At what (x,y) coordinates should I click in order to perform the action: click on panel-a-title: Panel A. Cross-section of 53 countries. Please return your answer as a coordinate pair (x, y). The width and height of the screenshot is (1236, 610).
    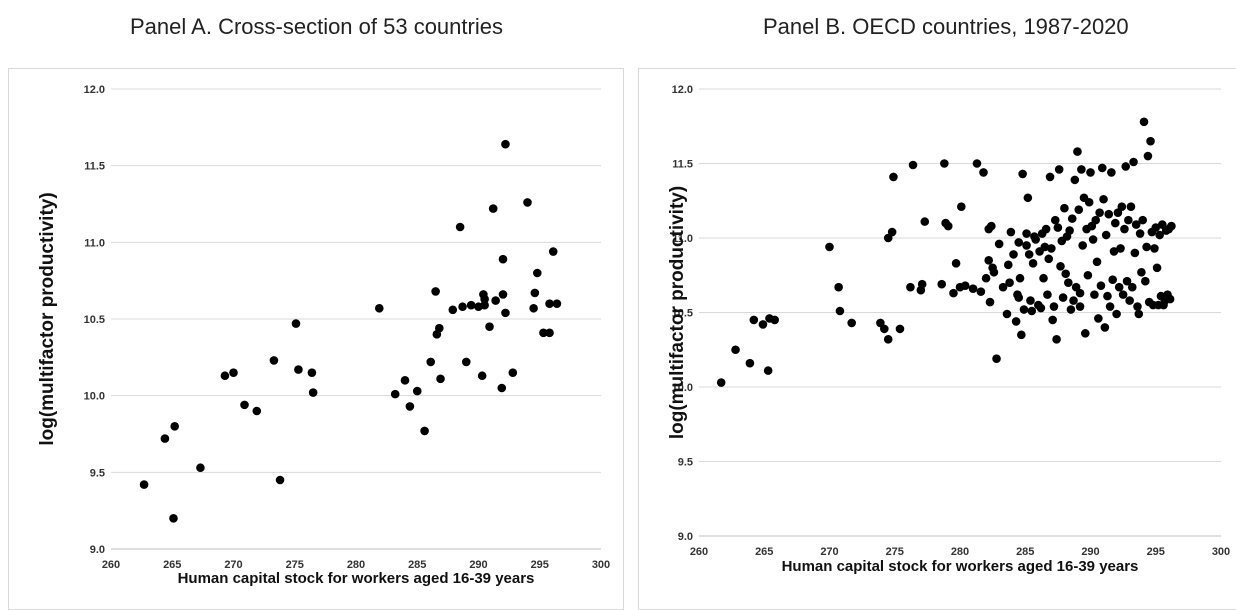
    Looking at the image, I should click on (316, 26).